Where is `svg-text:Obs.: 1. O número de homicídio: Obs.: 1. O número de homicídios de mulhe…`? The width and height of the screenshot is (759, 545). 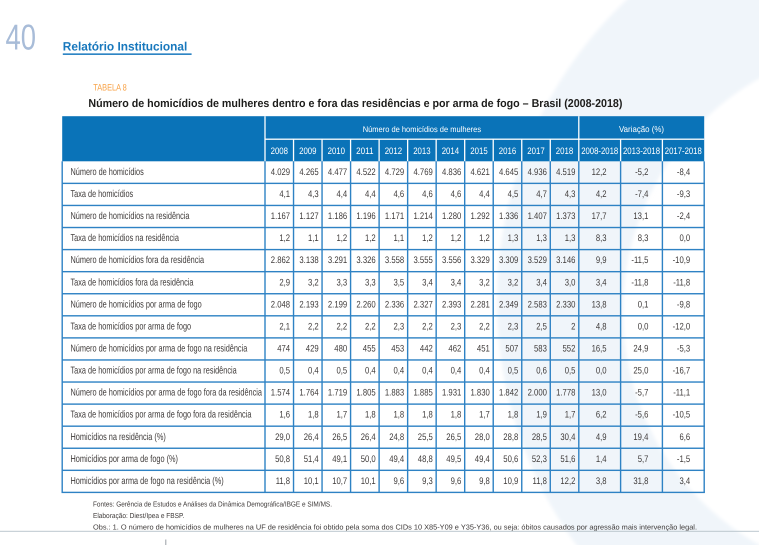 svg-text:Obs.: 1. O número de homicídio: Obs.: 1. O número de homicídios de mulhe… is located at coordinates (395, 527).